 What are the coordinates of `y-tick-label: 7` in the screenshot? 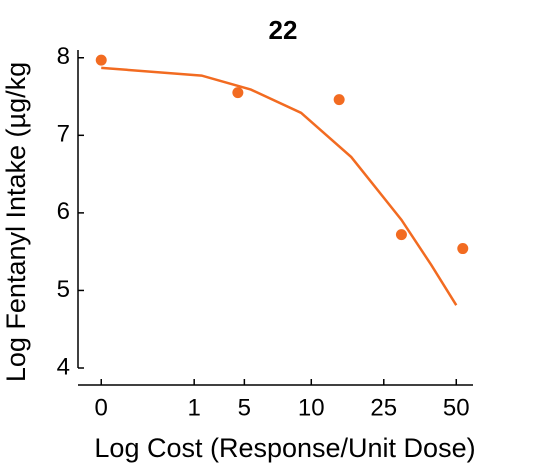 It's located at (63, 134).